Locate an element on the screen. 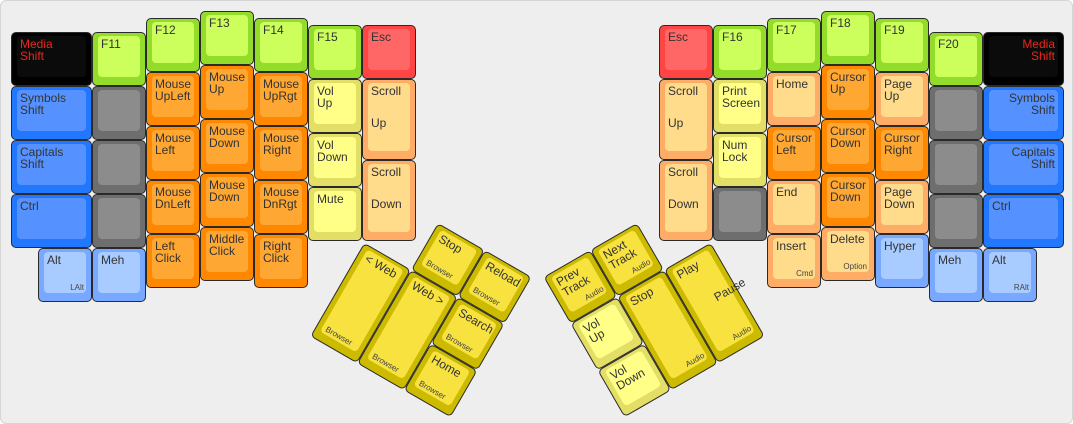 Image resolution: width=1073 pixels, height=424 pixels. key-f16: F16 is located at coordinates (740, 52).